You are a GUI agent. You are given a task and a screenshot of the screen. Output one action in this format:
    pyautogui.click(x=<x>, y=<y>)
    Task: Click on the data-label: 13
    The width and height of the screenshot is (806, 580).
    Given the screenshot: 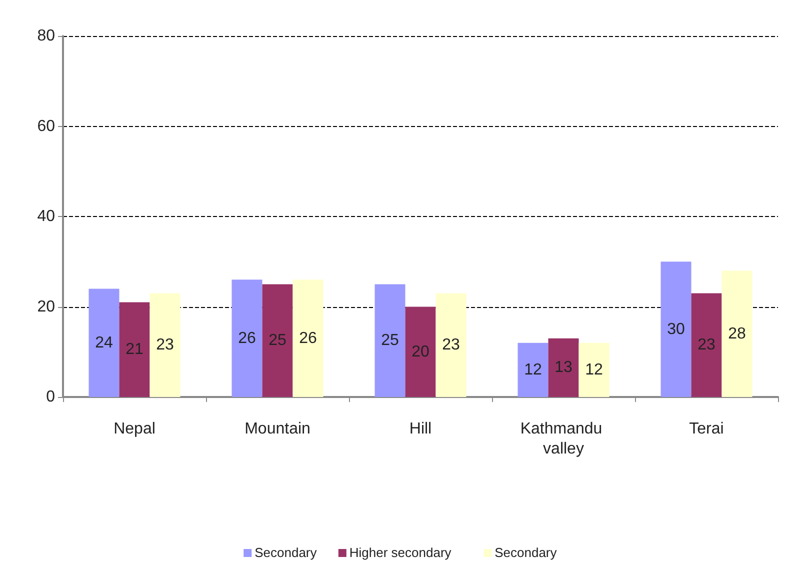 What is the action you would take?
    pyautogui.click(x=563, y=367)
    